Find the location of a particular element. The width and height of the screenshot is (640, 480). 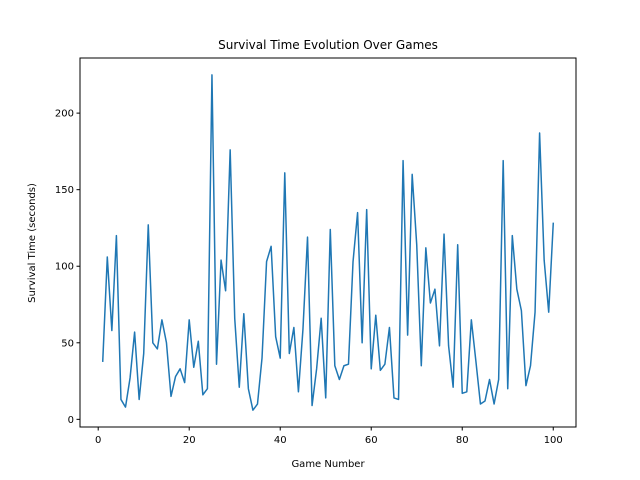

x-tick-label: 40 is located at coordinates (280, 440).